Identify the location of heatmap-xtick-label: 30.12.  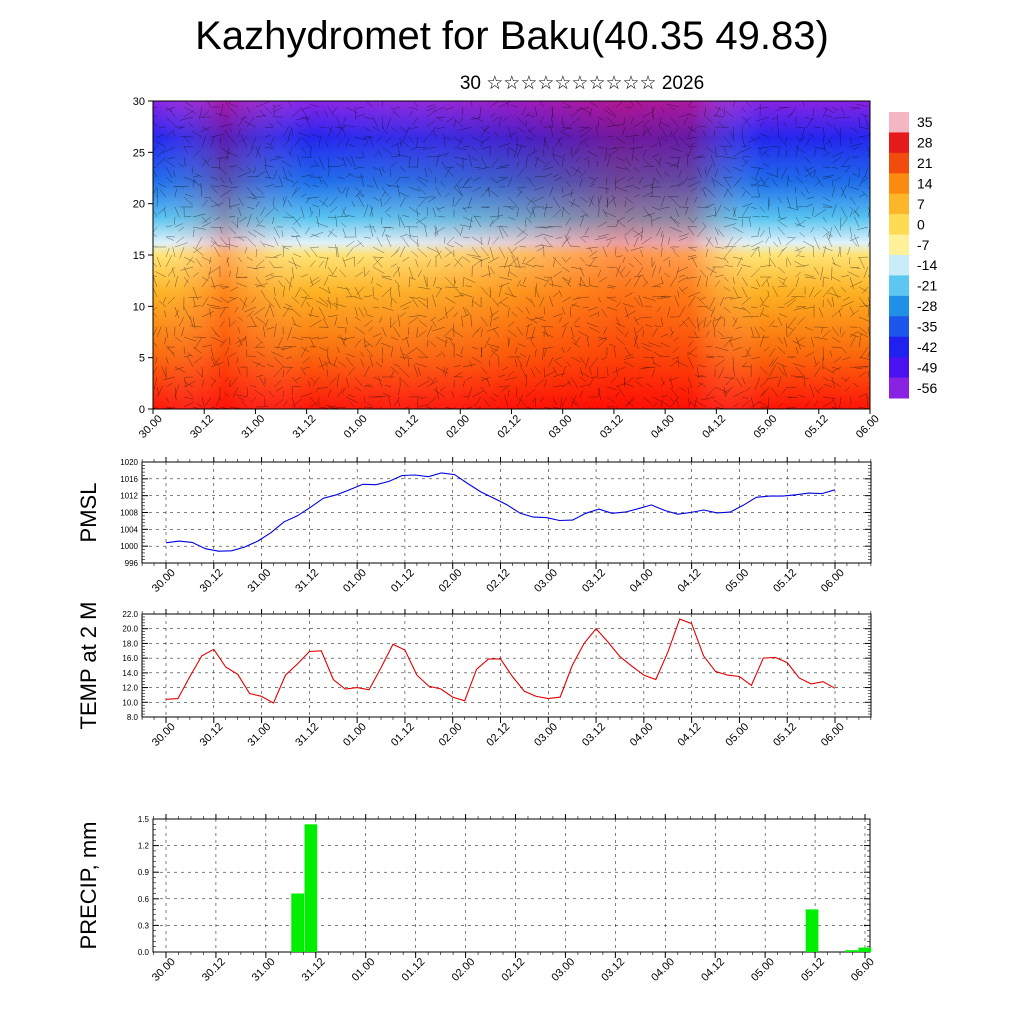
(202, 427).